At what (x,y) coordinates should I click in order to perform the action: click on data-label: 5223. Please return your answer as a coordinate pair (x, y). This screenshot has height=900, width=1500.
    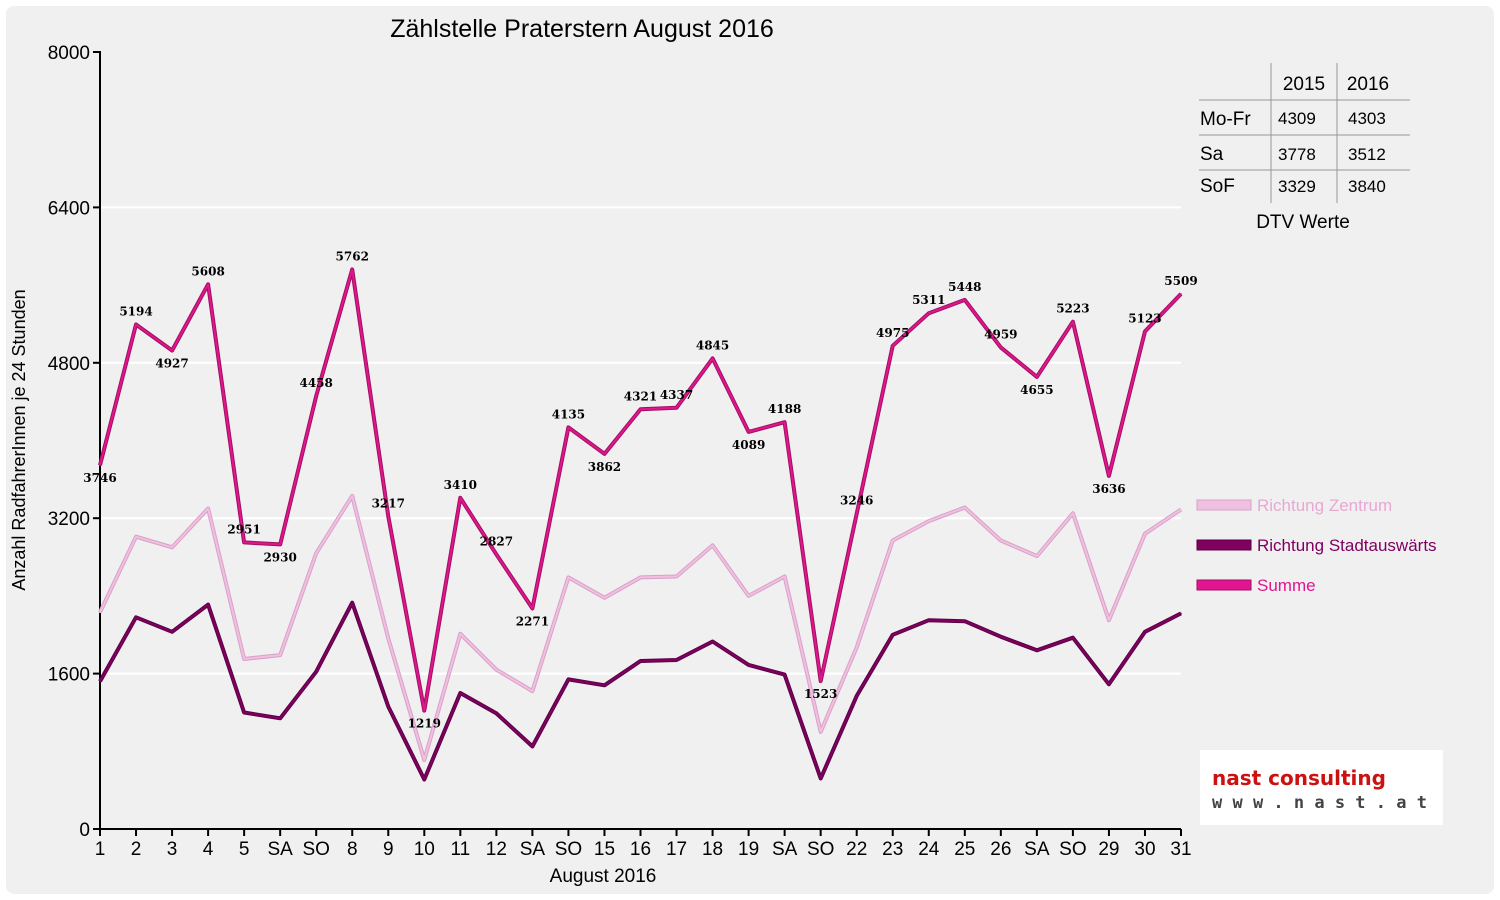
    Looking at the image, I should click on (1072, 309).